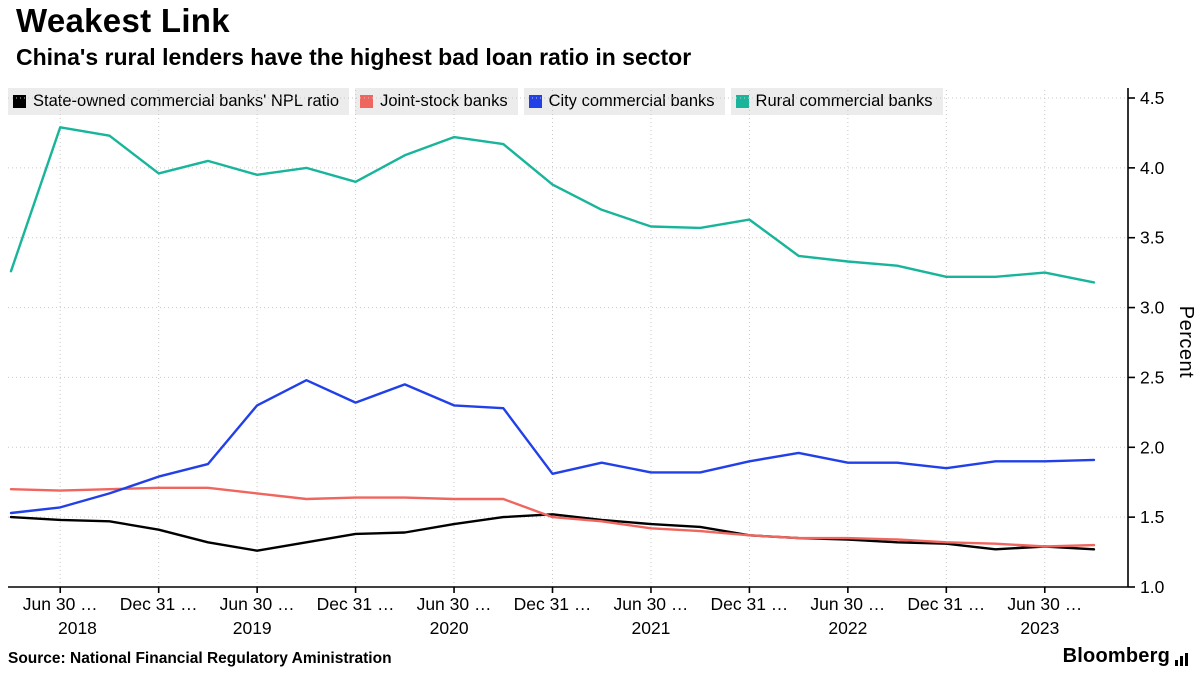 The image size is (1200, 675). Describe the element at coordinates (449, 628) in the screenshot. I see `year-label: 2020` at that location.